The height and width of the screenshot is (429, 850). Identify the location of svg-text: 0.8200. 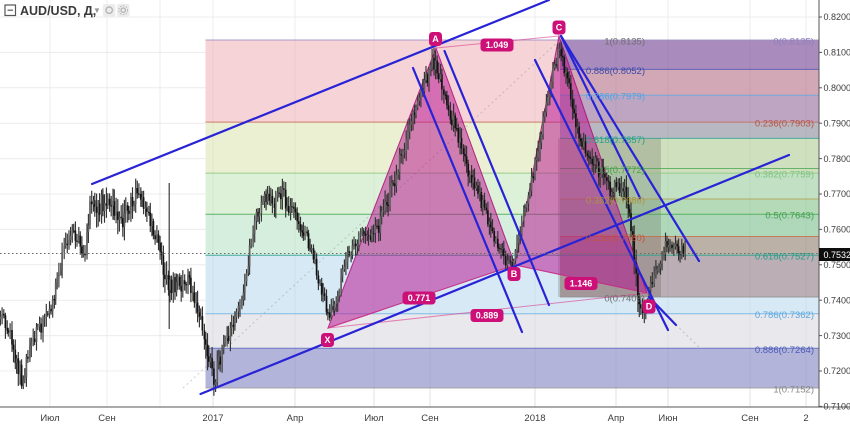
(837, 17).